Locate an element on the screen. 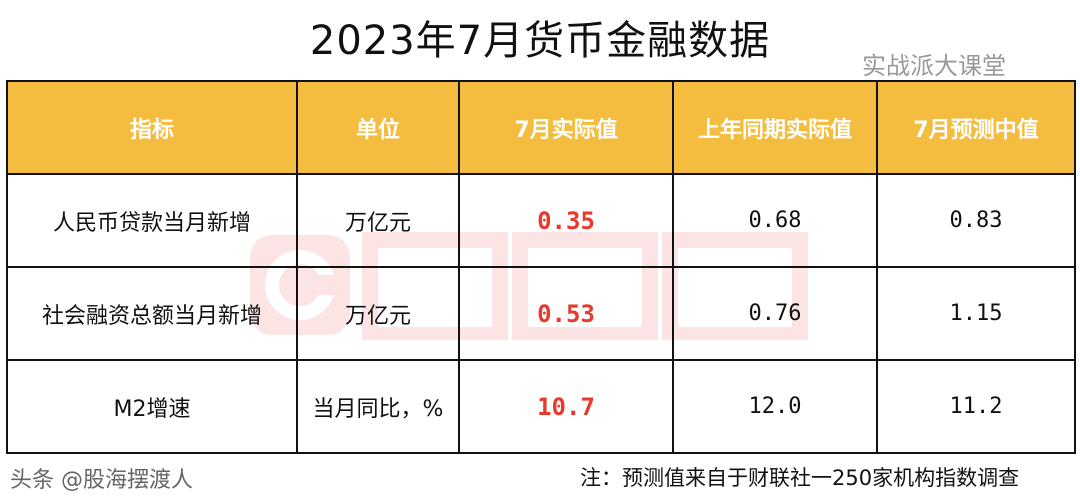 The height and width of the screenshot is (496, 1080). cell-forecast: 1.15 is located at coordinates (976, 313).